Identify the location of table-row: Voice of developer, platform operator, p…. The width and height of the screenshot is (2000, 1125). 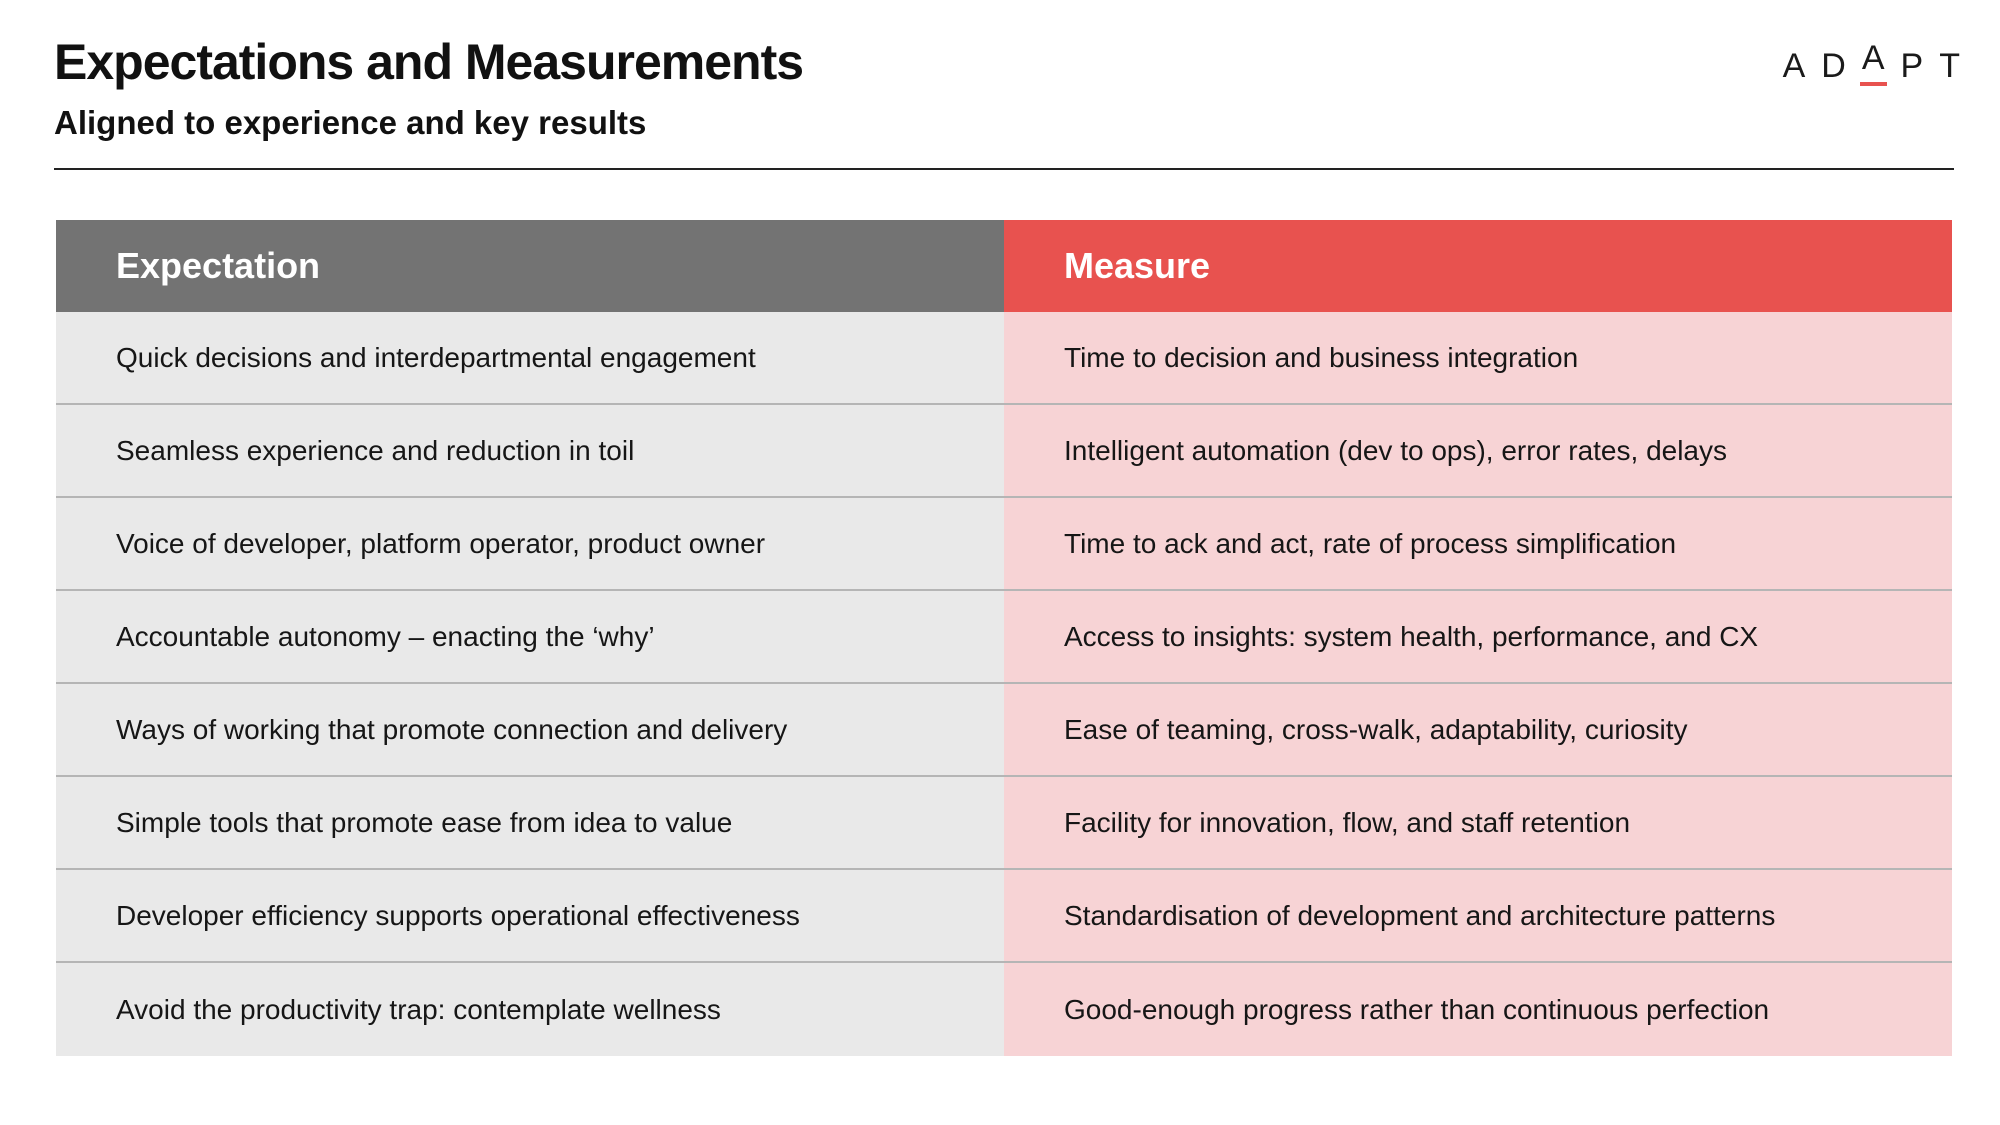
(1004, 544).